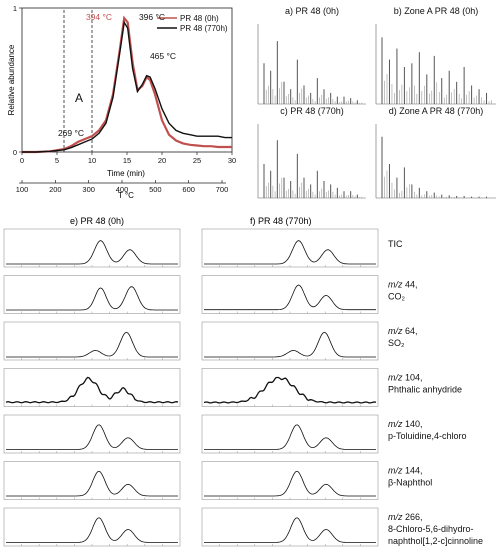 The image size is (502, 550). I want to click on y-tick-label: 1, so click(15, 8).